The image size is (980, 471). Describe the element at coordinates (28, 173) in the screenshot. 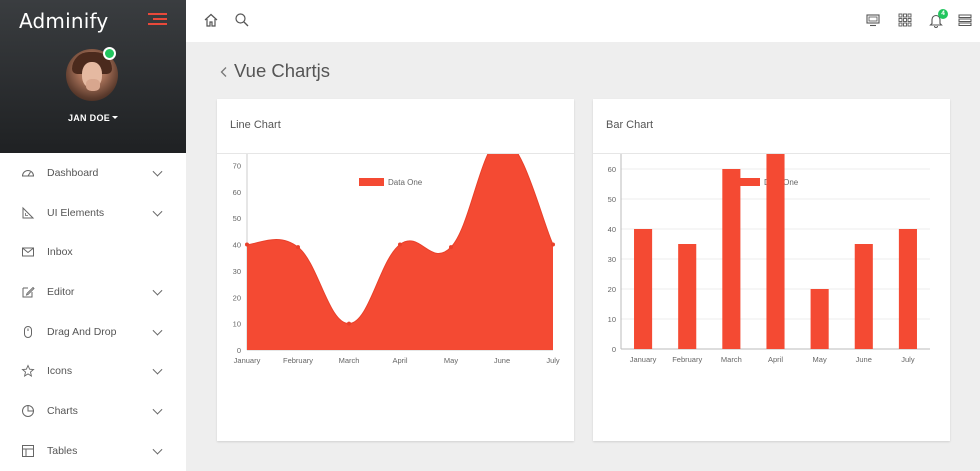

I see `dashboard-icon` at that location.